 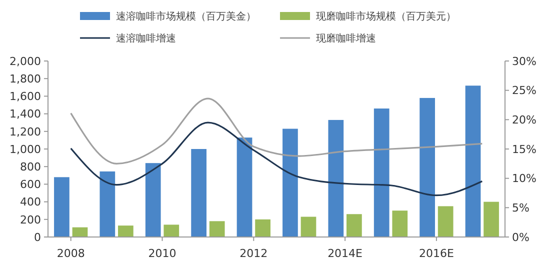 What do you see at coordinates (25, 97) in the screenshot?
I see `y-tick-label: 1,600` at bounding box center [25, 97].